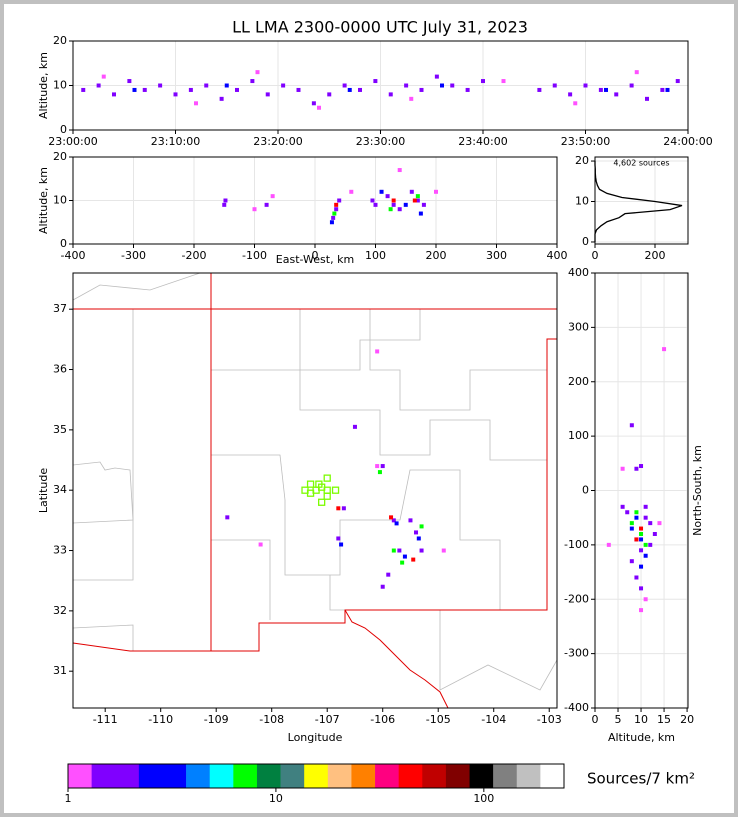 The width and height of the screenshot is (738, 817). Describe the element at coordinates (664, 719) in the screenshot. I see `x-tick-label: 15` at that location.